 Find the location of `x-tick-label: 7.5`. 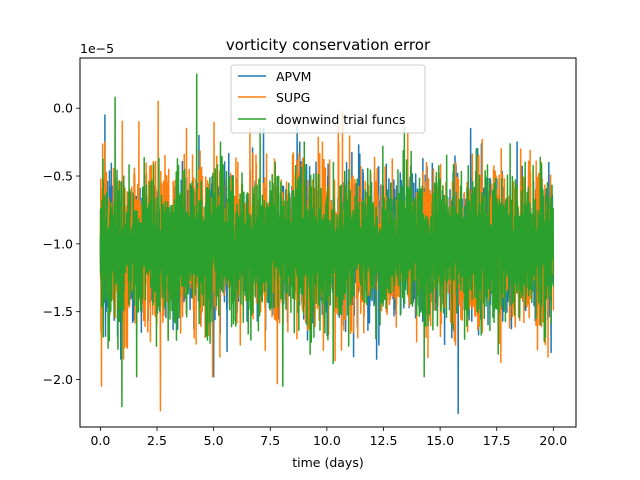

x-tick-label: 7.5 is located at coordinates (270, 440).